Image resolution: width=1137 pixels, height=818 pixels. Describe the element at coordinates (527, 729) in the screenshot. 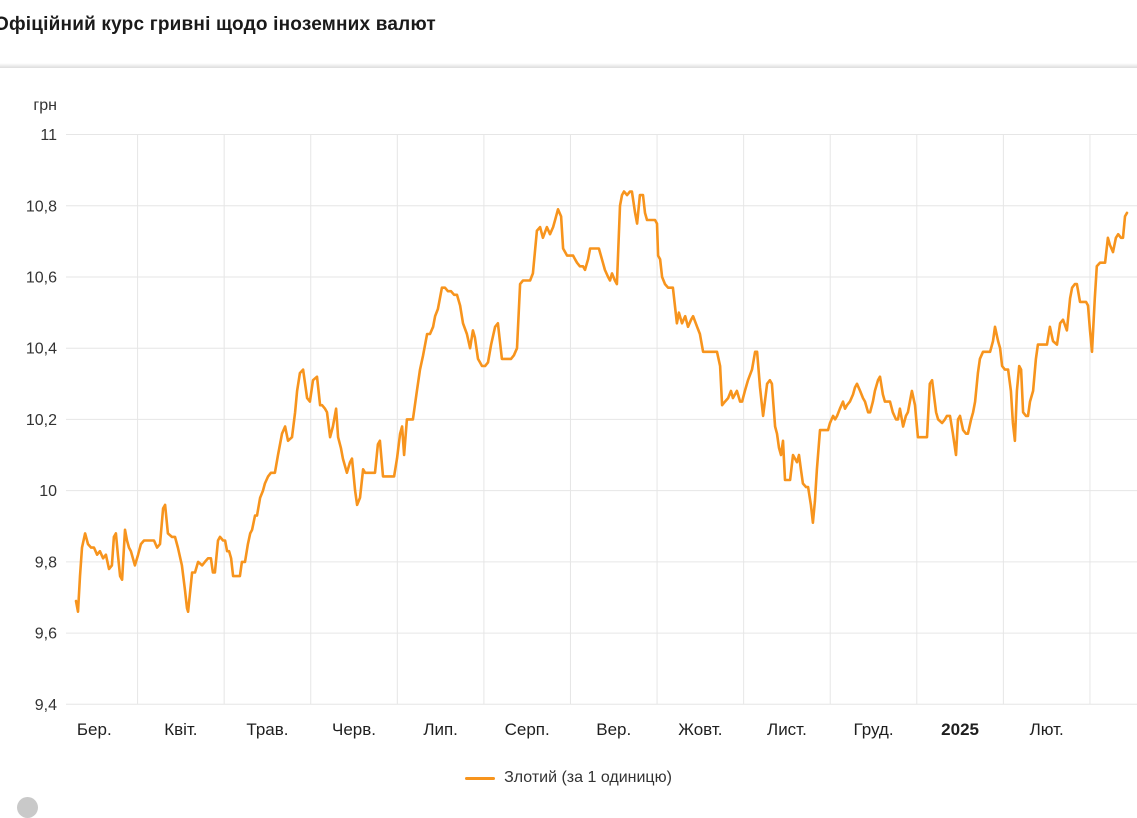

I see `x-tick-label: Серп.` at that location.